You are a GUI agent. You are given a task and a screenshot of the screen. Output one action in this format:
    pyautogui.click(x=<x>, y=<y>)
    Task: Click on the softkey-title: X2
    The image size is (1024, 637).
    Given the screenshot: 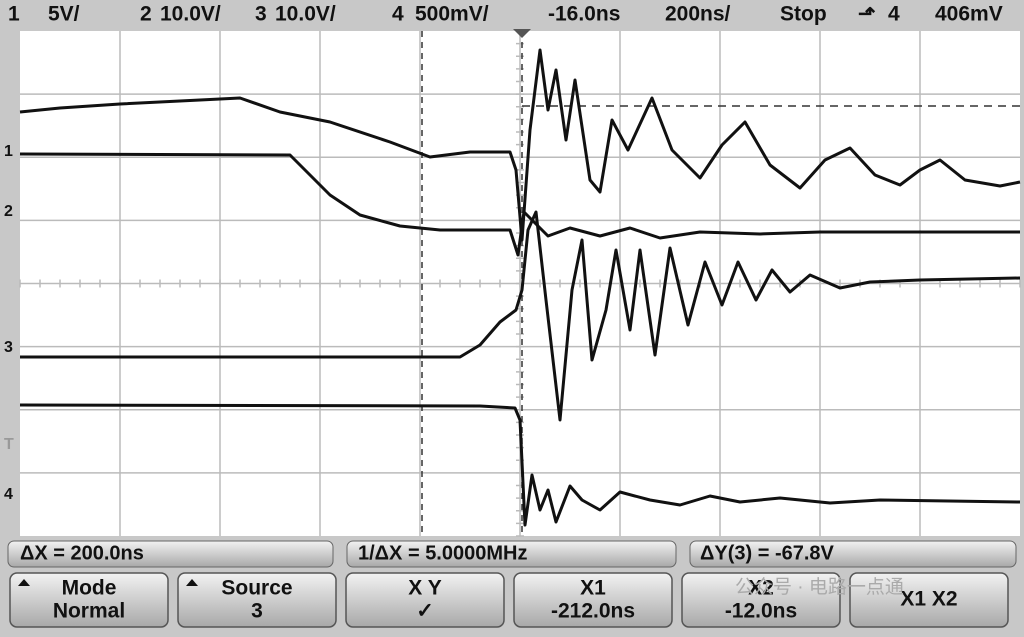 What is the action you would take?
    pyautogui.click(x=761, y=588)
    